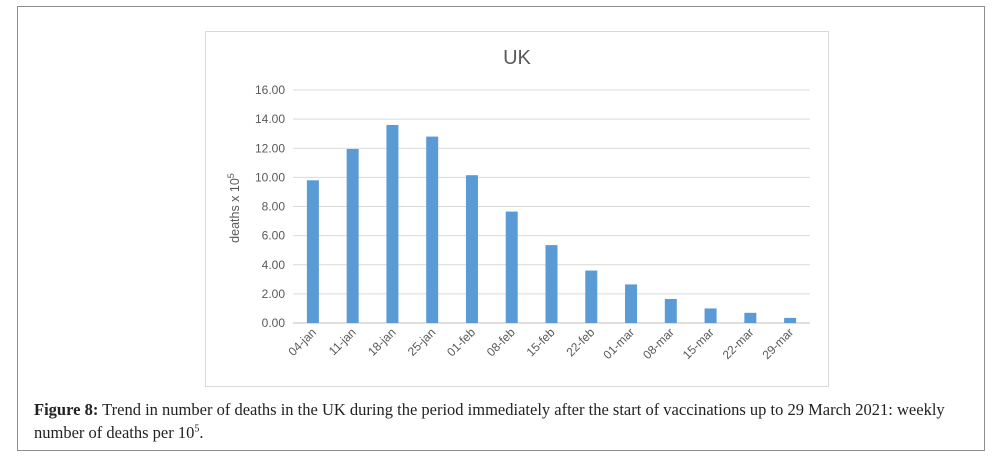 Image resolution: width=1003 pixels, height=462 pixels. What do you see at coordinates (274, 294) in the screenshot?
I see `y-tick-label: 2.00` at bounding box center [274, 294].